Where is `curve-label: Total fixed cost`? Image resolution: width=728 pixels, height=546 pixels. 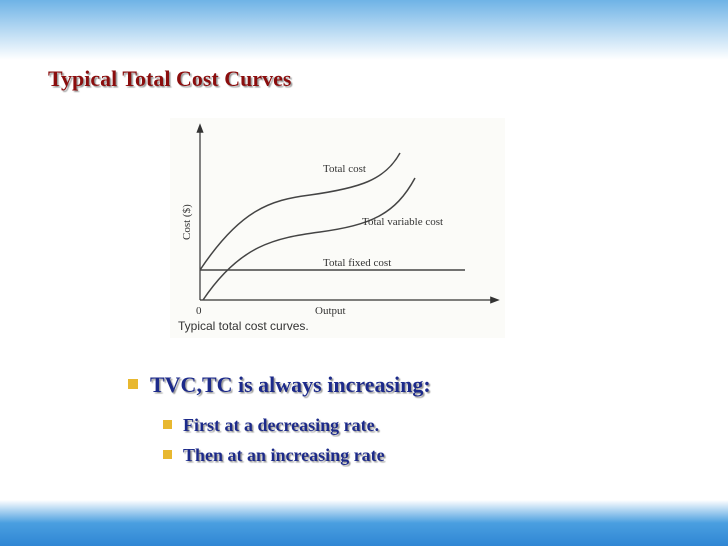 curve-label: Total fixed cost is located at coordinates (357, 263).